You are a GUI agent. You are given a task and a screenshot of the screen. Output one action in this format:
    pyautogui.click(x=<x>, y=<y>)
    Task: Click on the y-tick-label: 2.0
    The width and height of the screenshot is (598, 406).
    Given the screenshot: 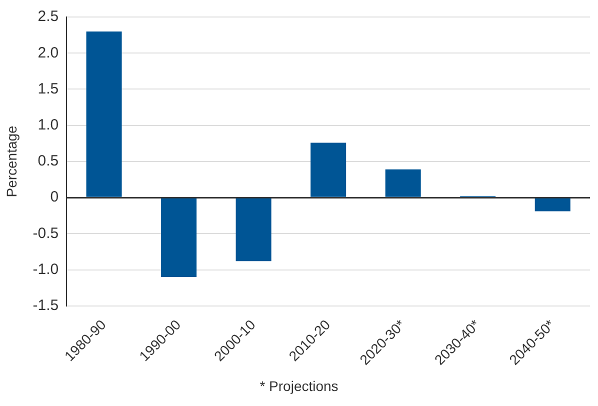 What is the action you would take?
    pyautogui.click(x=48, y=53)
    